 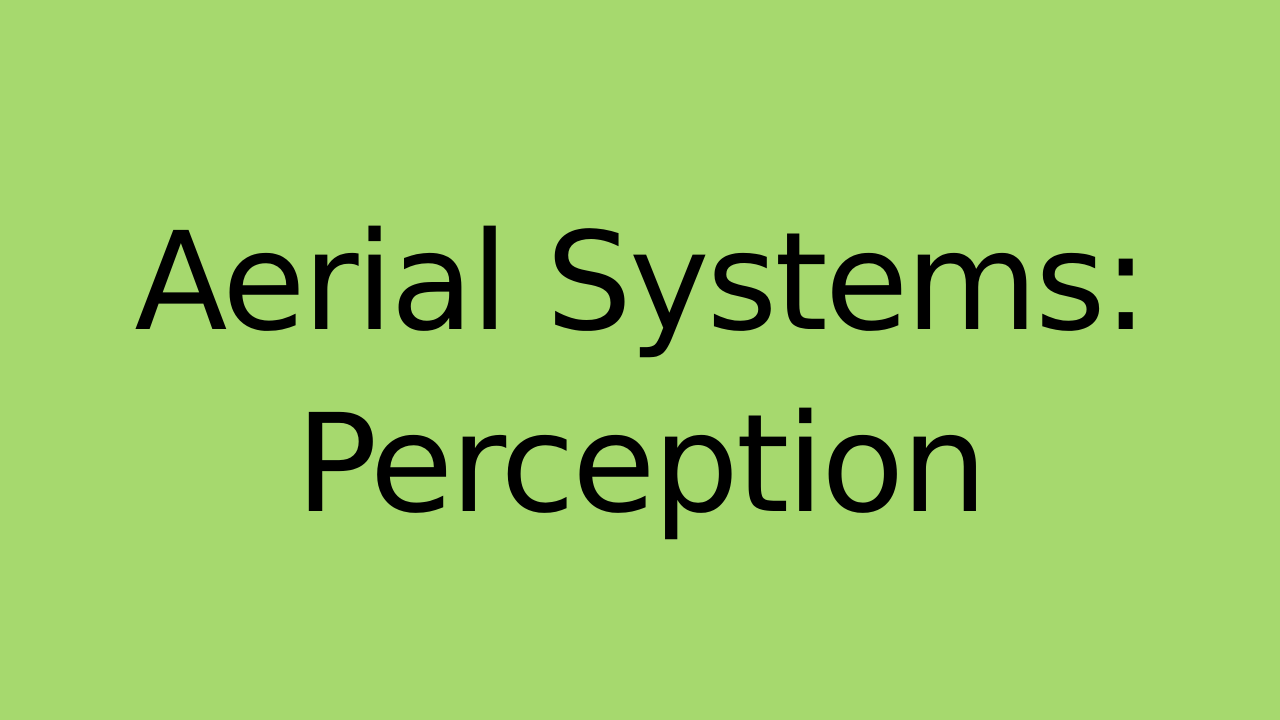 I want to click on title-line-2: Perception, so click(x=641, y=465).